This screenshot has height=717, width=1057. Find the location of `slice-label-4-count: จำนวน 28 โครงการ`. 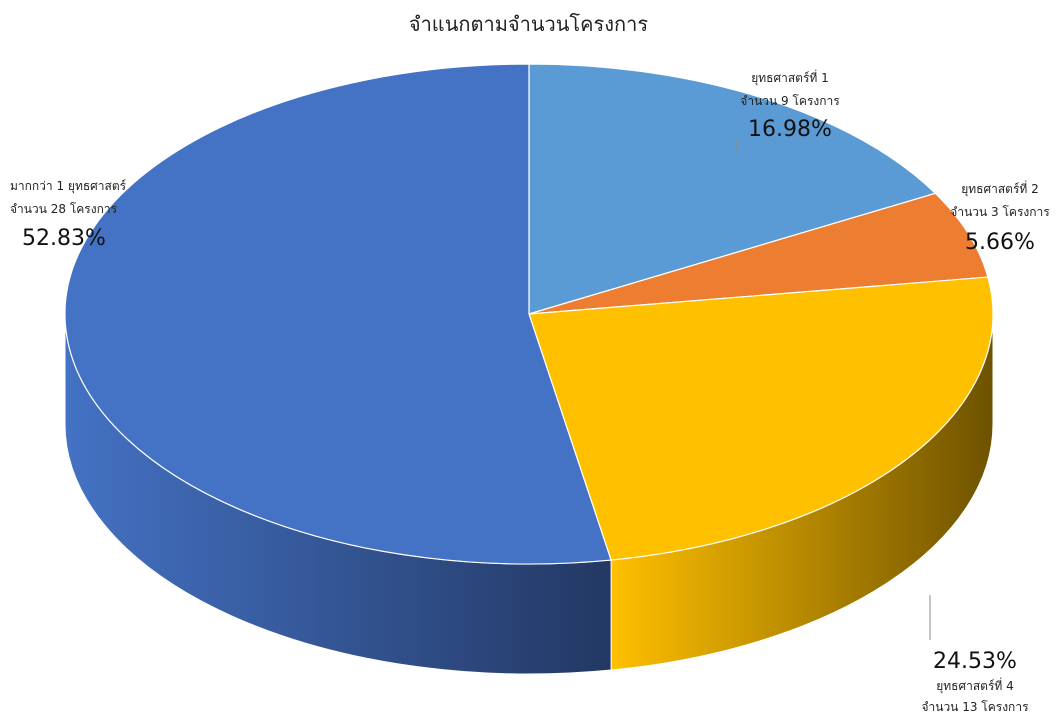

slice-label-4-count: จำนวน 28 โครงการ is located at coordinates (64, 209).